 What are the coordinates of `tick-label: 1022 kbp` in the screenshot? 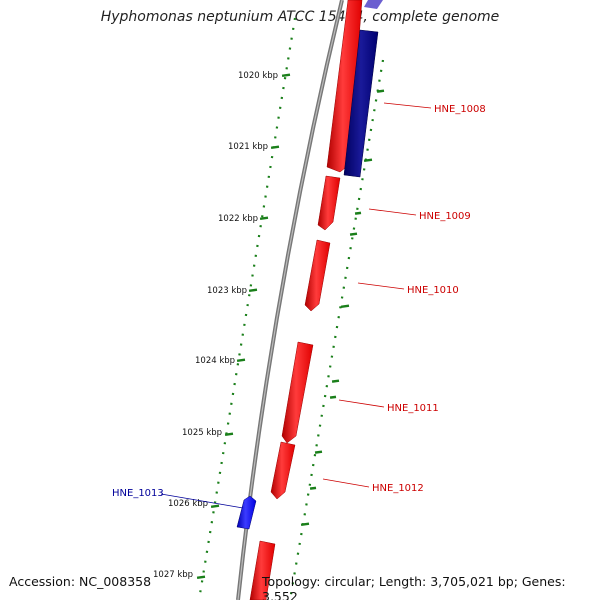 It's located at (238, 219).